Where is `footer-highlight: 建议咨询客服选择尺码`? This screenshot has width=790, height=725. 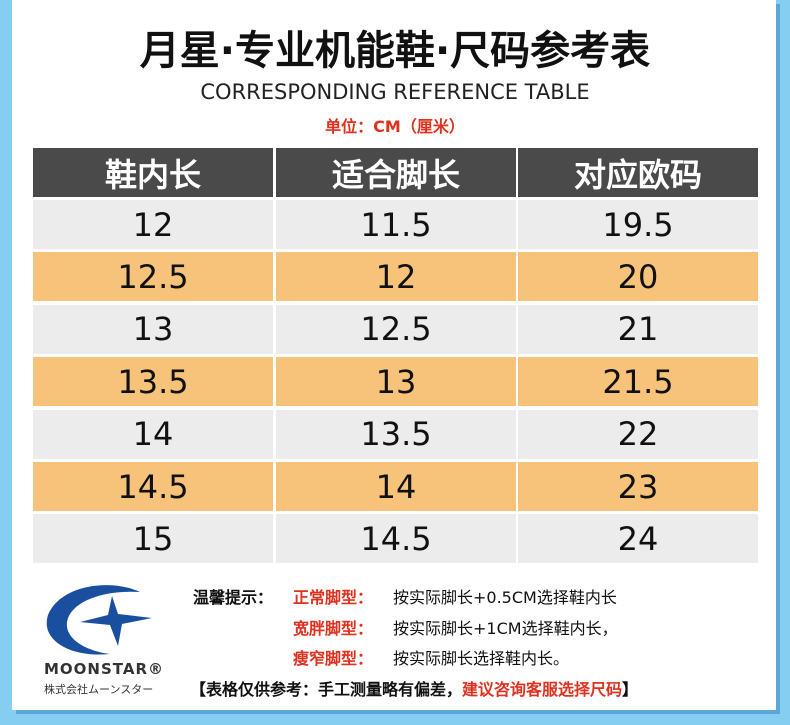
footer-highlight: 建议咨询客服选择尺码 is located at coordinates (542, 689).